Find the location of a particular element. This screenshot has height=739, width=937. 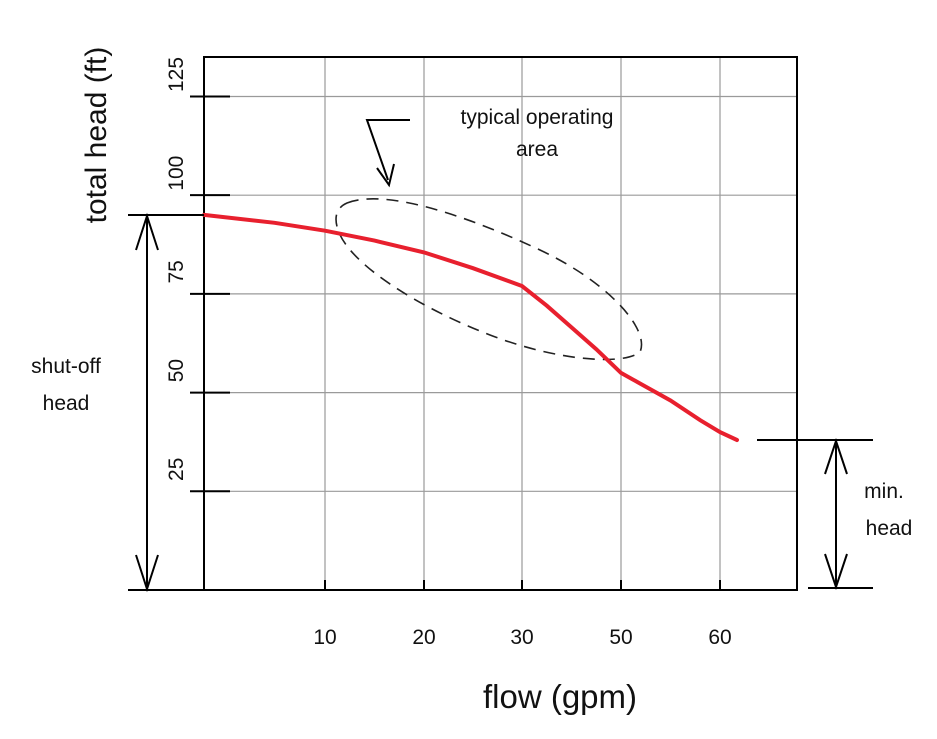

callout-arrowhead is located at coordinates (385, 175).